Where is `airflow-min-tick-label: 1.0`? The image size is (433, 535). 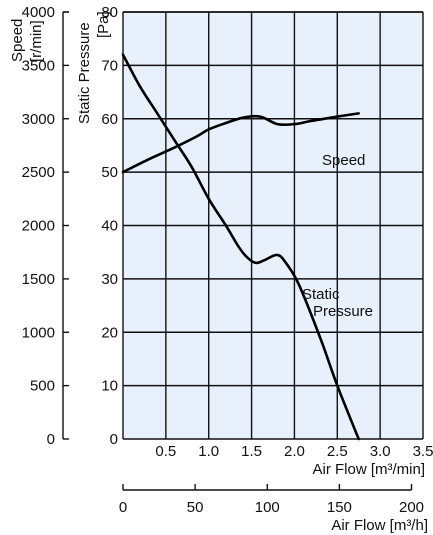
airflow-min-tick-label: 1.0 is located at coordinates (208, 451).